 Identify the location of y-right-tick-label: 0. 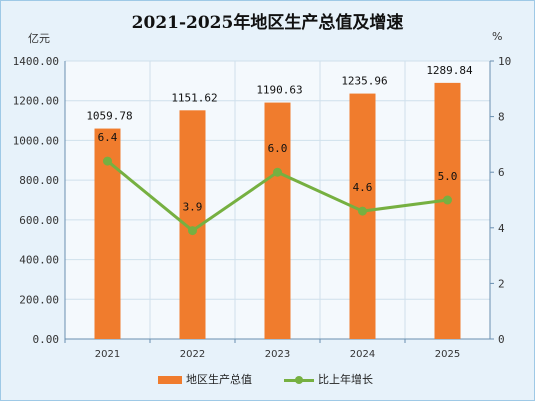
(501, 339).